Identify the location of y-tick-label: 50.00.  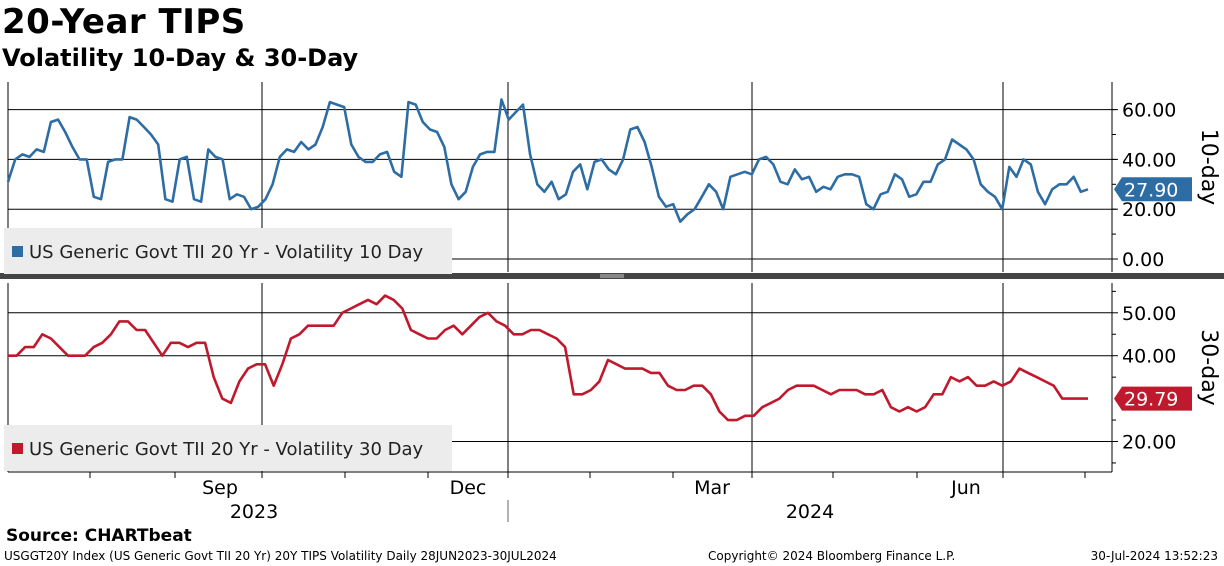
(1149, 314).